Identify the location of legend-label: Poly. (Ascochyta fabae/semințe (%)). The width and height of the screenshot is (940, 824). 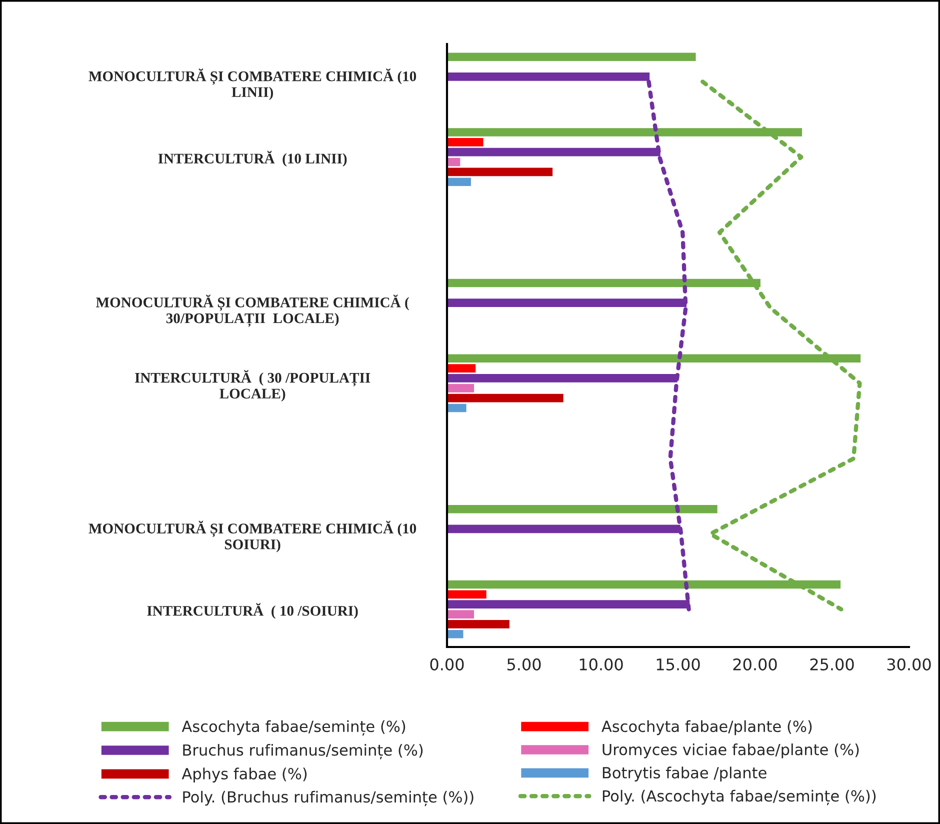
(739, 798).